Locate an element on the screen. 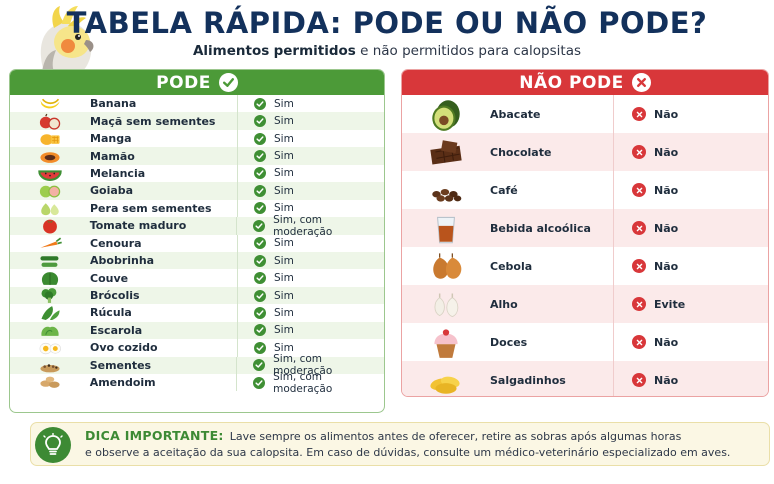  tip-title: DICA IMPORTANTE: is located at coordinates (154, 435).